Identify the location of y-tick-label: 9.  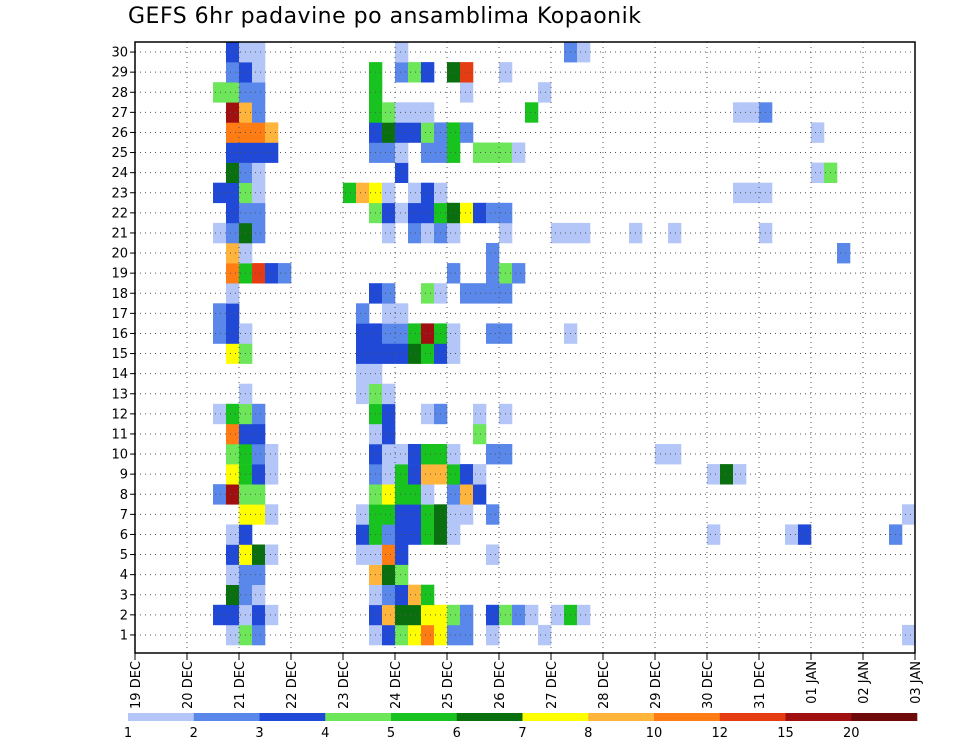
(124, 475).